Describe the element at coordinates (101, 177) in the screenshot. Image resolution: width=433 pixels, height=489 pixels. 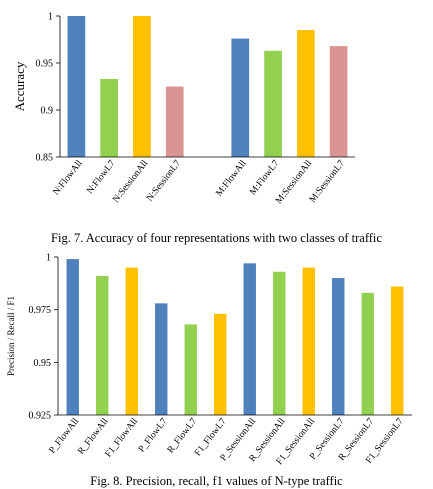
I see `accuracy-category-label: N:FlowL7` at that location.